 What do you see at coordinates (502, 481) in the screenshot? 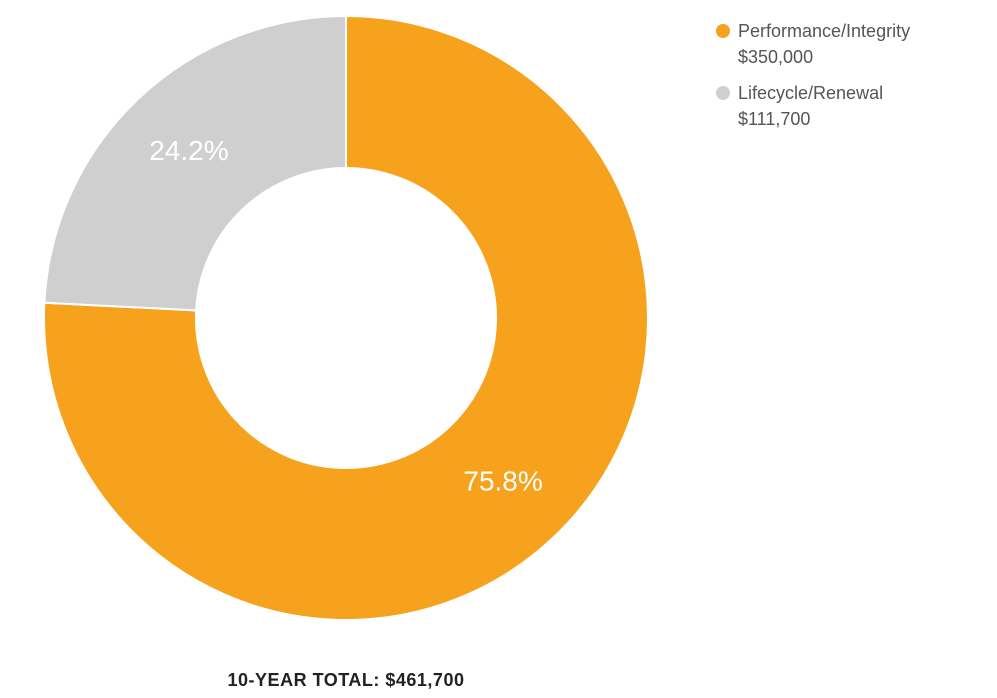
I see `slice-percent-label: 75.8%` at bounding box center [502, 481].